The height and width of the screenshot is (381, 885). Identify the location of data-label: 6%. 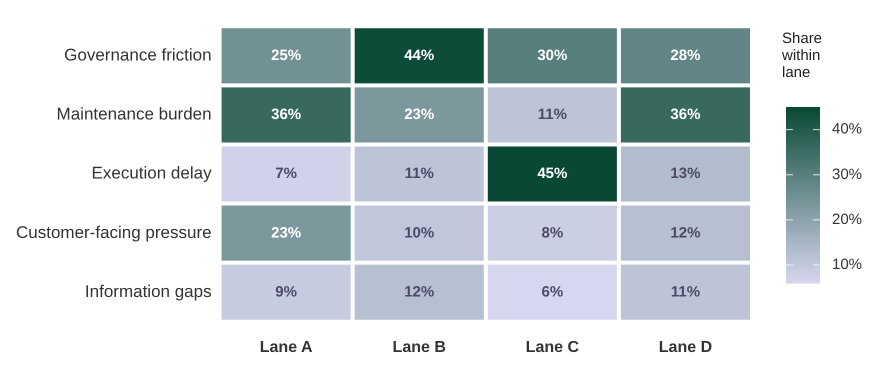
(552, 291).